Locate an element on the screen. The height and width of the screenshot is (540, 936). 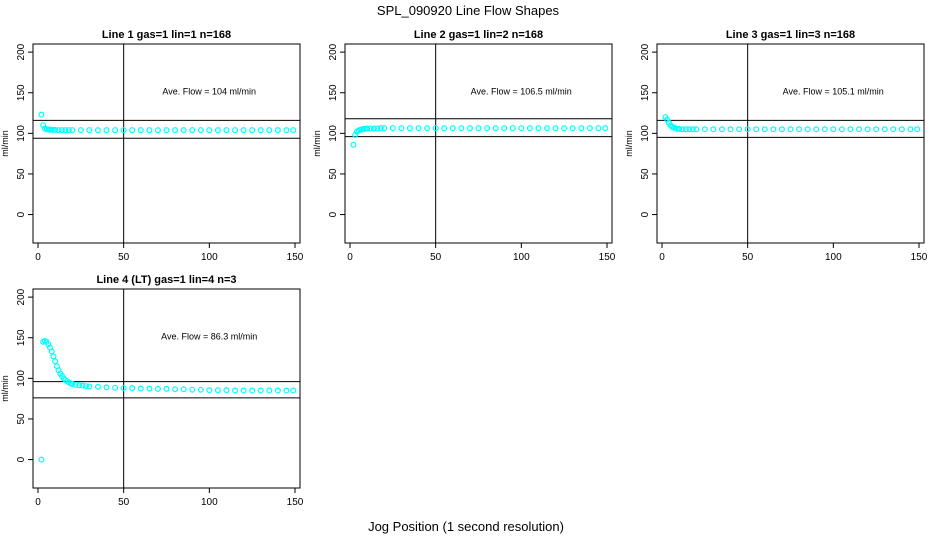
average-flow-annotation: Ave. Flow = 106.5 ml/min is located at coordinates (521, 91).